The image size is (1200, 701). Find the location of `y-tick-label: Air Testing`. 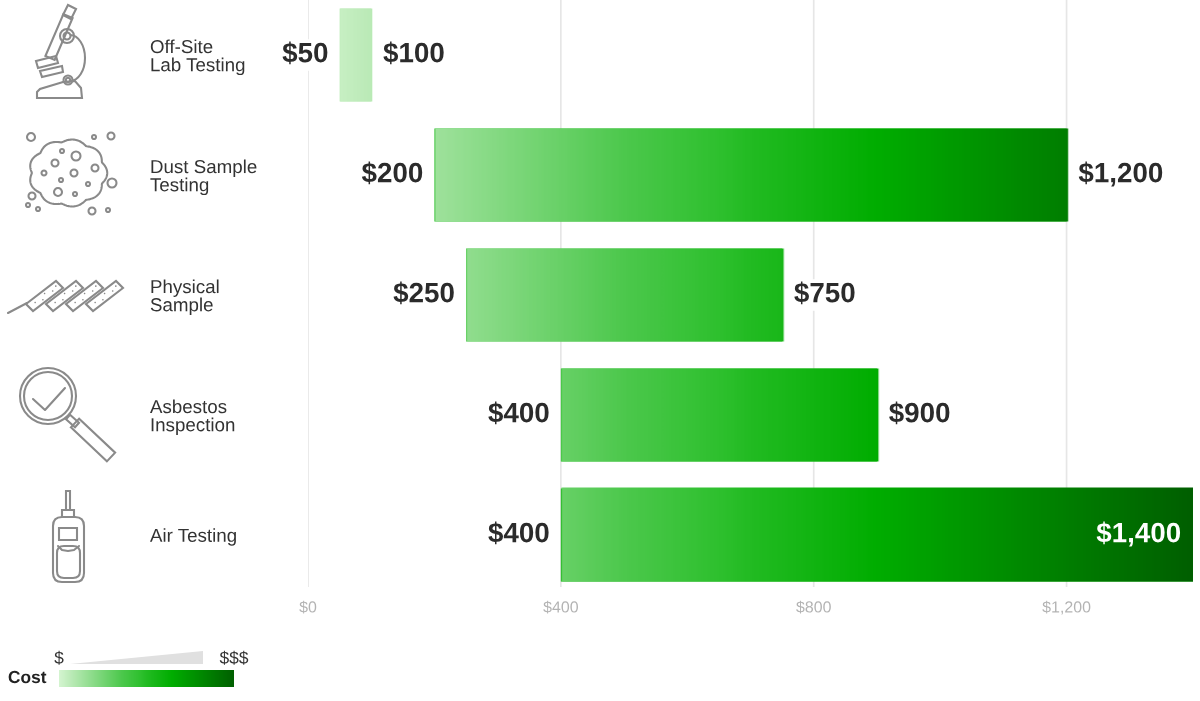

y-tick-label: Air Testing is located at coordinates (192, 537).